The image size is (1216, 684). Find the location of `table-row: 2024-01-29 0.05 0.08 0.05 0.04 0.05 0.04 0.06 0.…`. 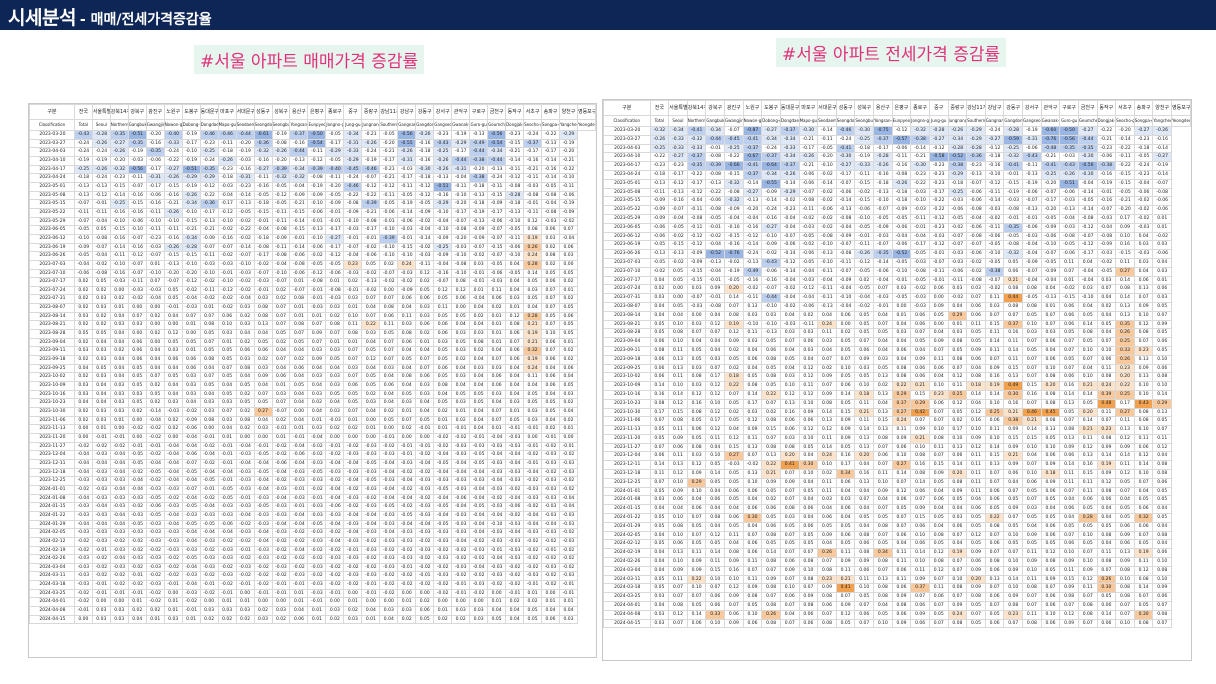

table-row: 2024-01-29 0.05 0.08 0.05 0.04 0.05 0.04 0.06 0.… is located at coordinates (897, 526).